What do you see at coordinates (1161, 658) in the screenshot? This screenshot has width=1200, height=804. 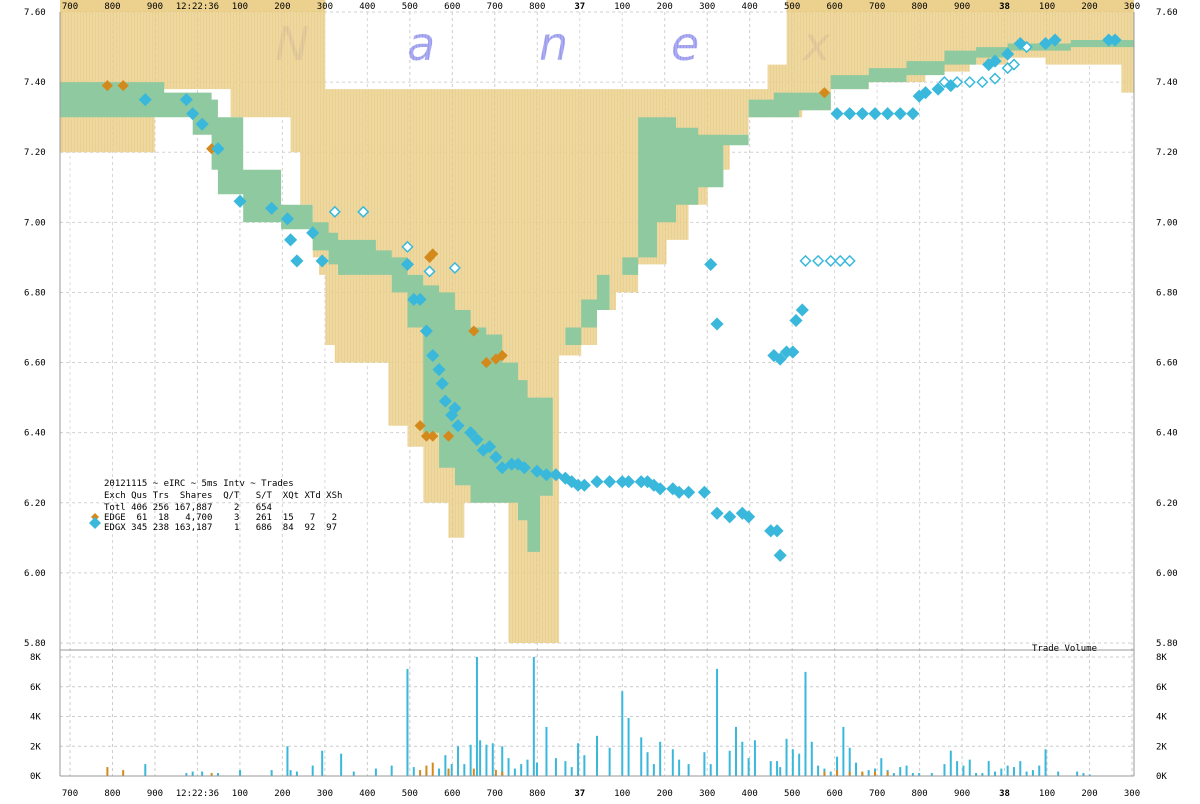 I see `right-volume-label: 8K` at bounding box center [1161, 658].